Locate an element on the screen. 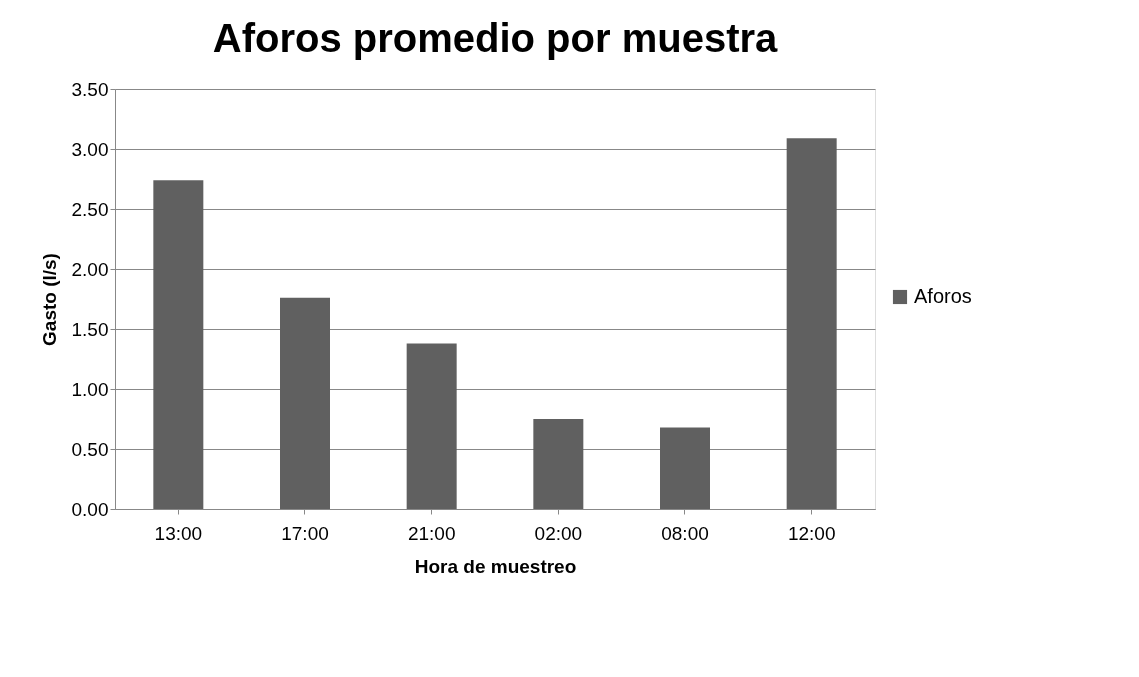  y-tick-label: 1.00 is located at coordinates (90, 389).